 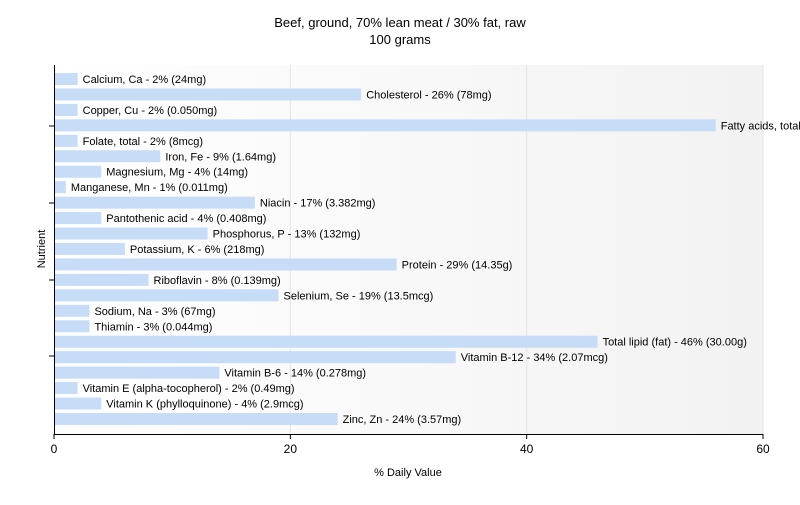 What do you see at coordinates (144, 80) in the screenshot?
I see `bar-label: Calcium, Ca - 2% (24mg)` at bounding box center [144, 80].